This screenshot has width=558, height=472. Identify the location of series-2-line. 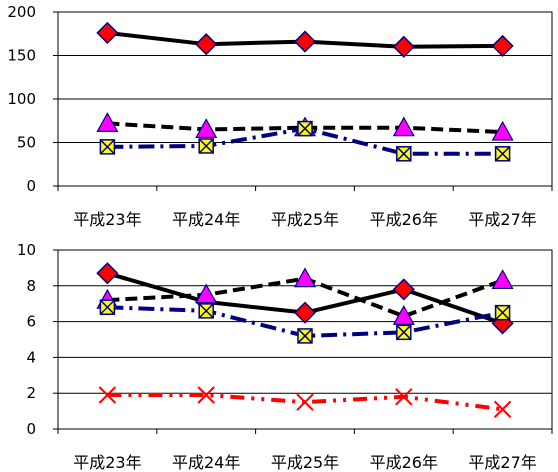
(305, 128).